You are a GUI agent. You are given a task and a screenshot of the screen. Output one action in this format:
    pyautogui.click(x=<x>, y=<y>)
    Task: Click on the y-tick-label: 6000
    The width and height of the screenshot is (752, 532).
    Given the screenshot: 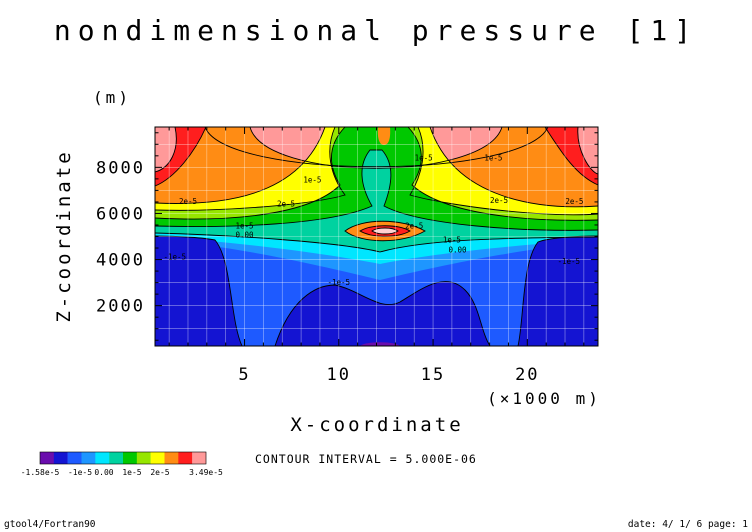 What is the action you would take?
    pyautogui.click(x=120, y=214)
    